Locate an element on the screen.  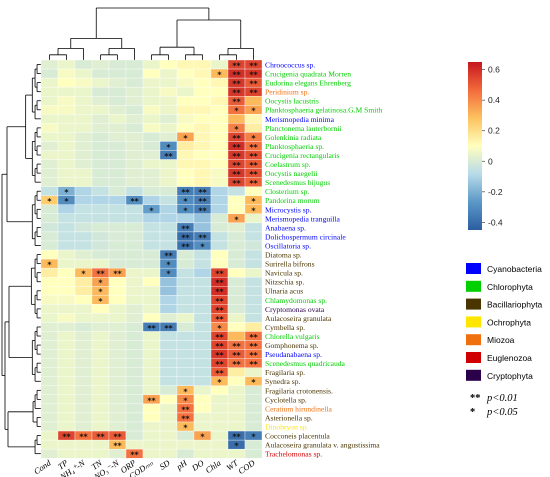
color-scale-bar: 0.6 0.4 0.2 0 -0.2 -0.4 is located at coordinates (485, 146).